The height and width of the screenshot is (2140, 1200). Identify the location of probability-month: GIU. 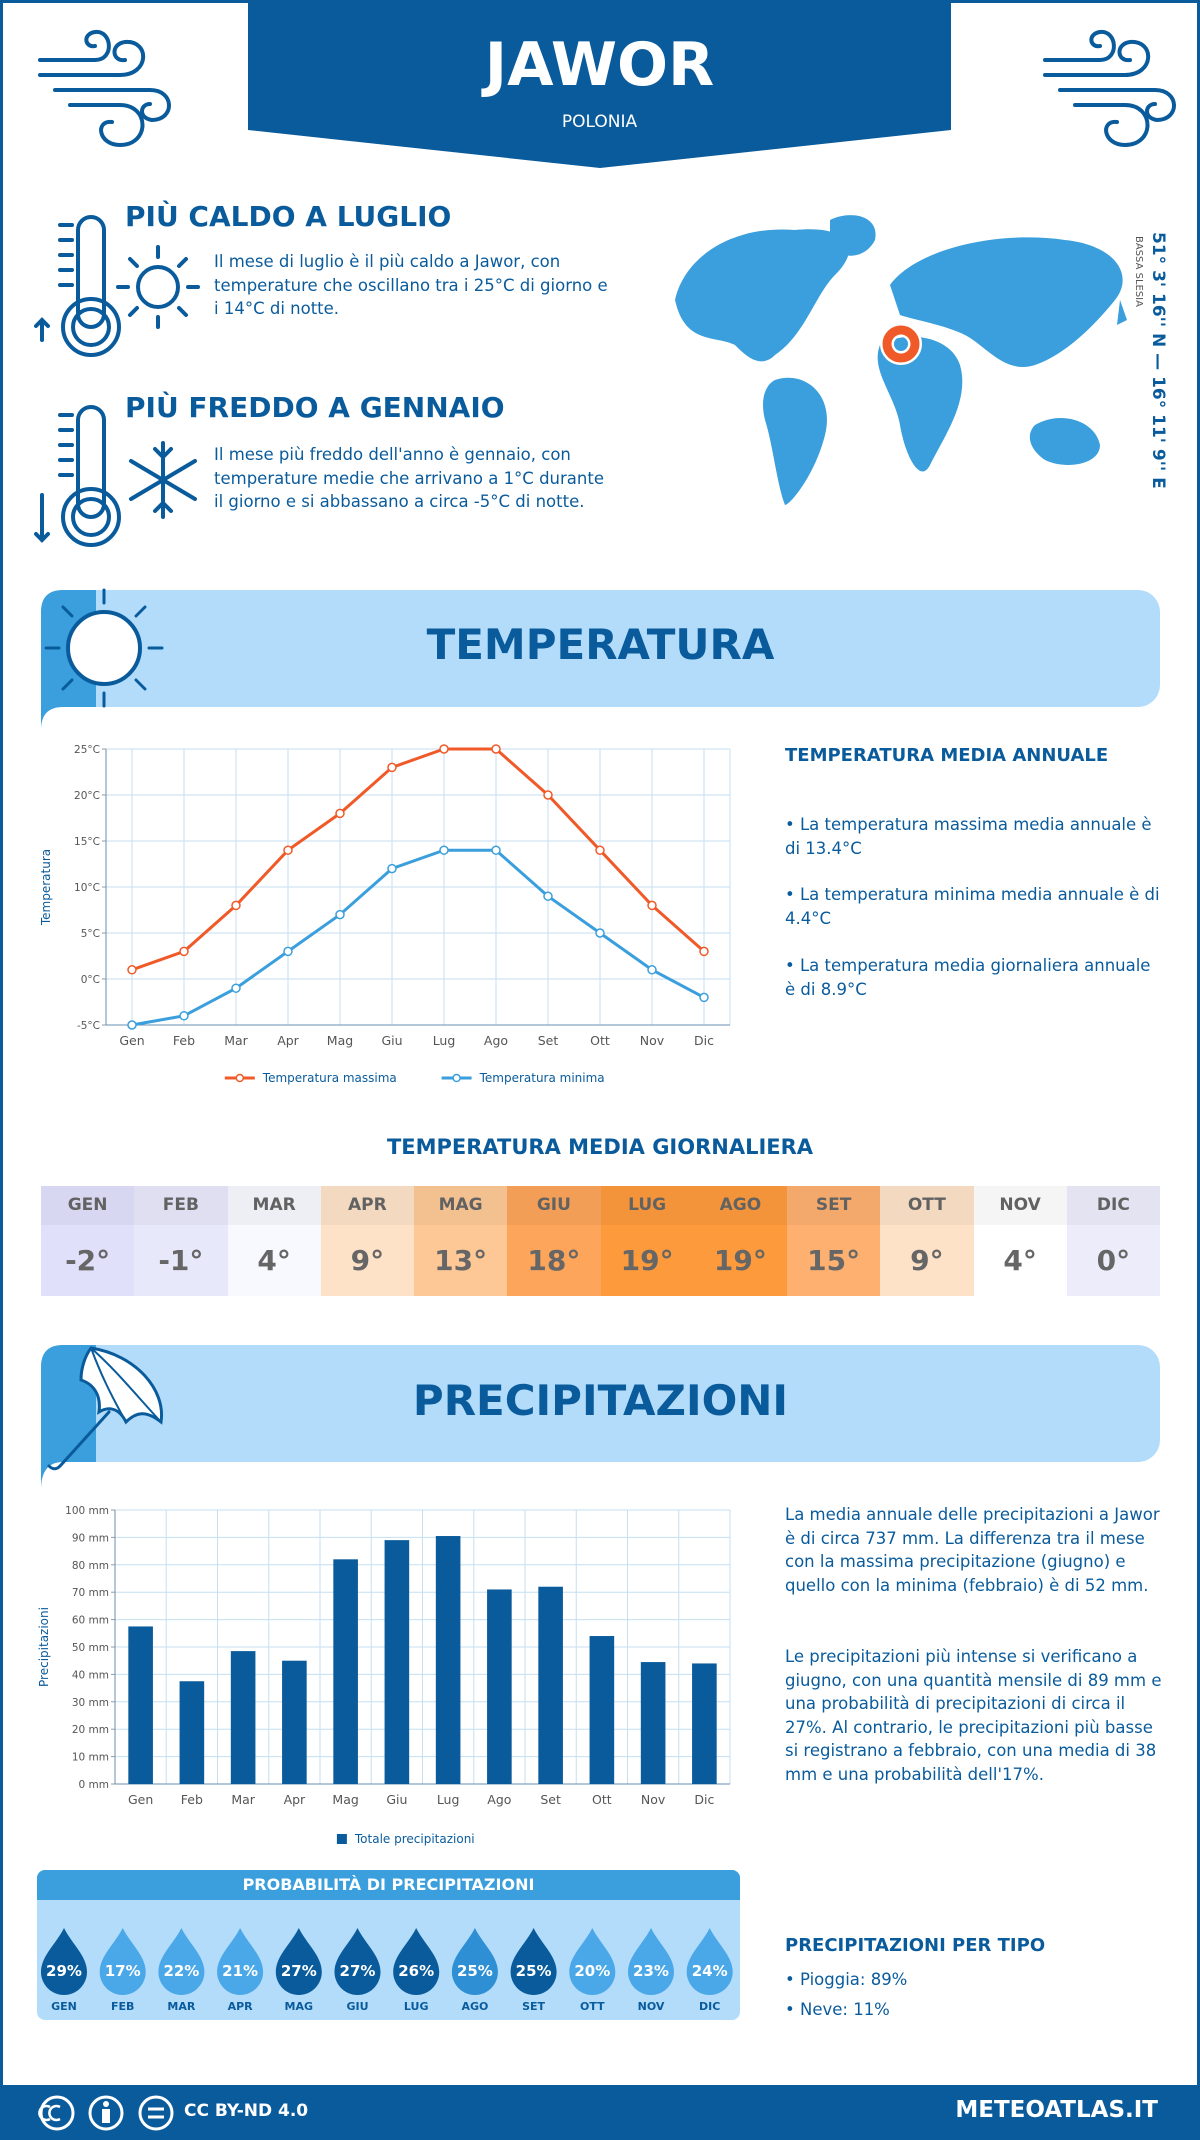
(357, 2006).